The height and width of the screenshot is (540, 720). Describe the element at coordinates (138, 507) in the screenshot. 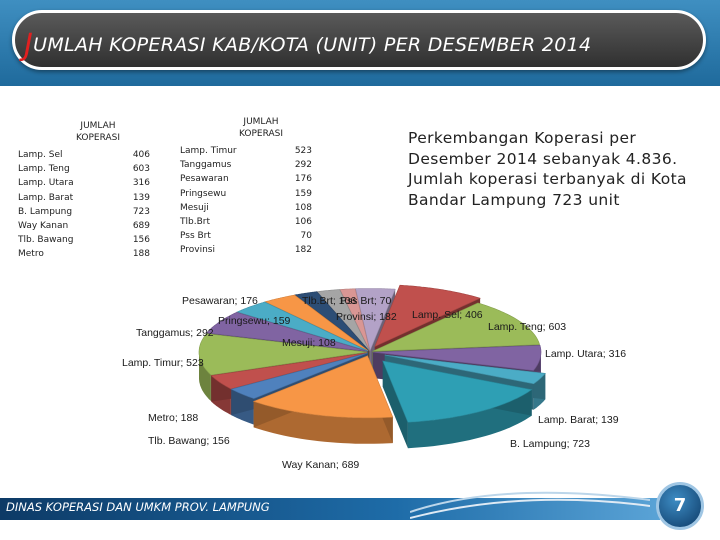

I see `footer-org: DINAS KOPERASI DAN UMKM PROV. LAMPUNG` at that location.